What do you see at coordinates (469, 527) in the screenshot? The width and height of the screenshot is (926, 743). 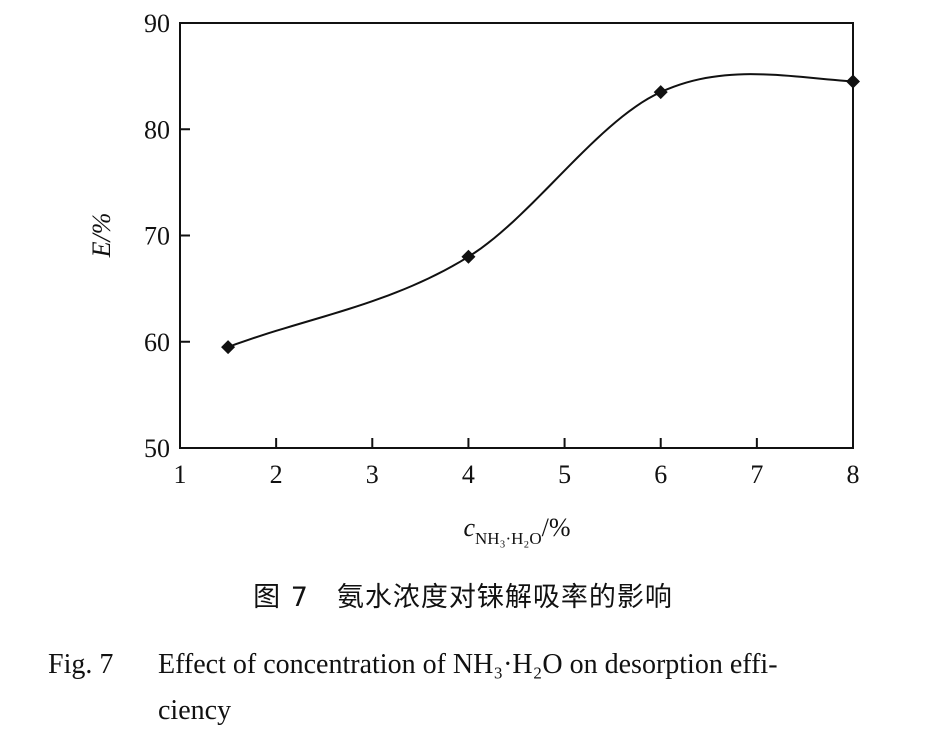 I see `x-label-prefix: c` at bounding box center [469, 527].